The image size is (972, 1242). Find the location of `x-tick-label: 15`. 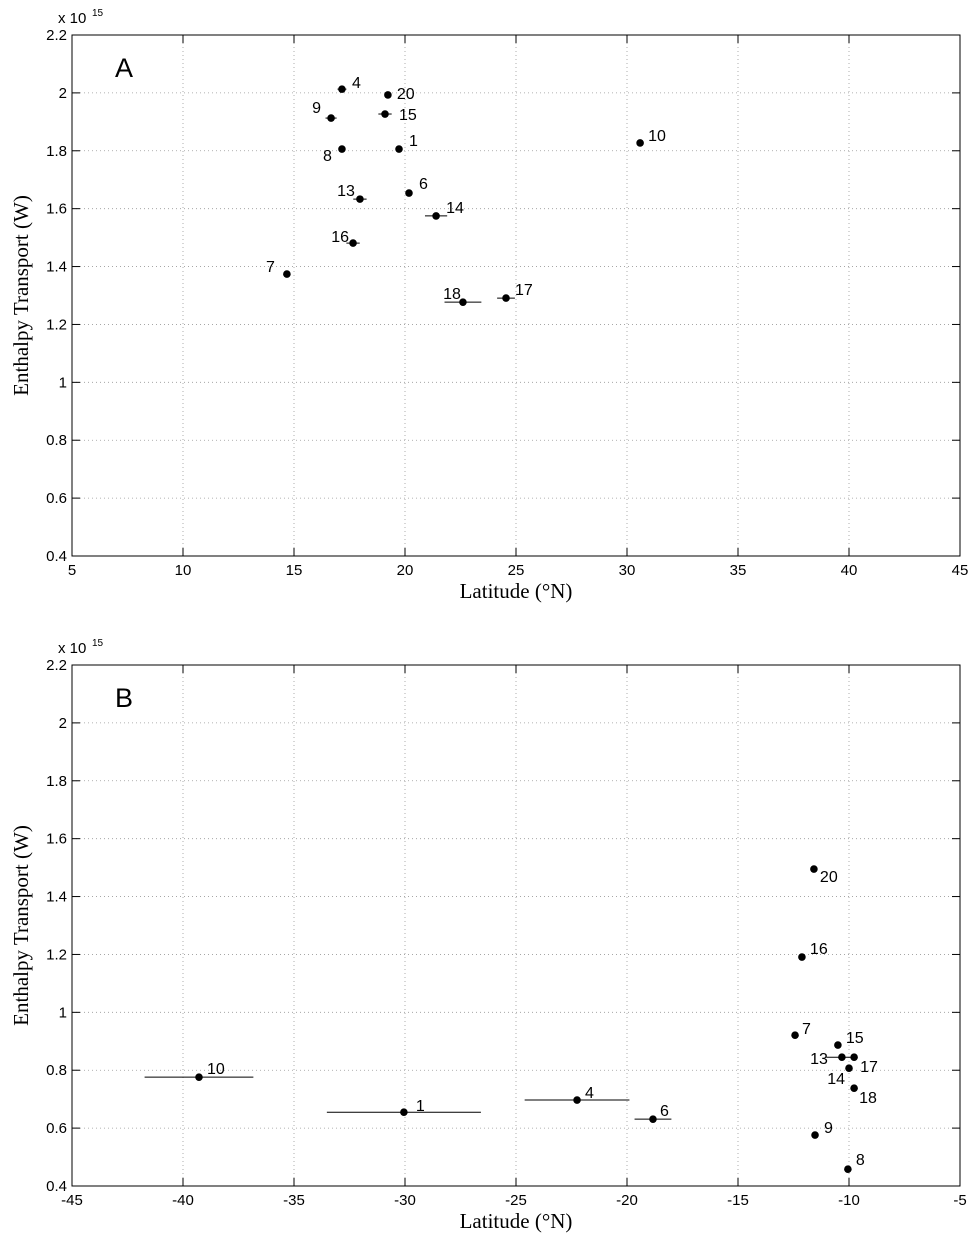

x-tick-label: 15 is located at coordinates (294, 570).